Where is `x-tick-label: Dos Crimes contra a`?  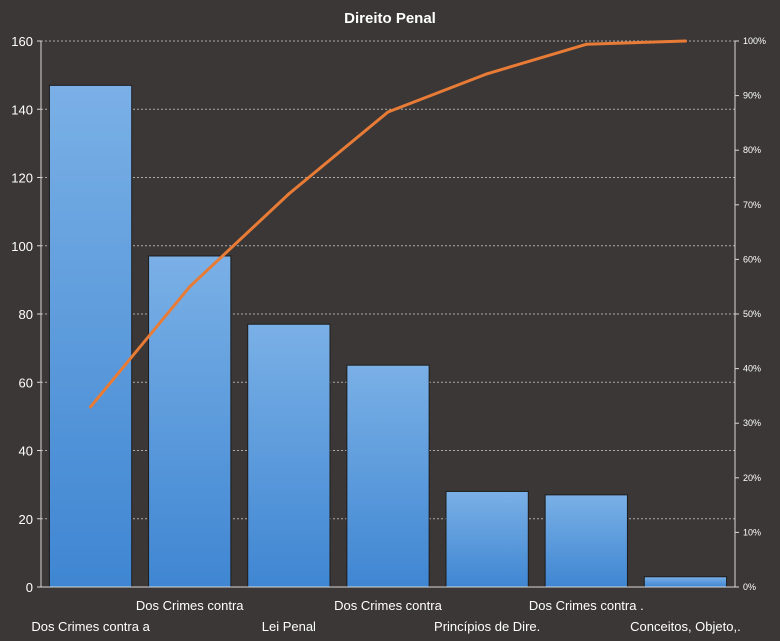
x-tick-label: Dos Crimes contra a is located at coordinates (90, 626).